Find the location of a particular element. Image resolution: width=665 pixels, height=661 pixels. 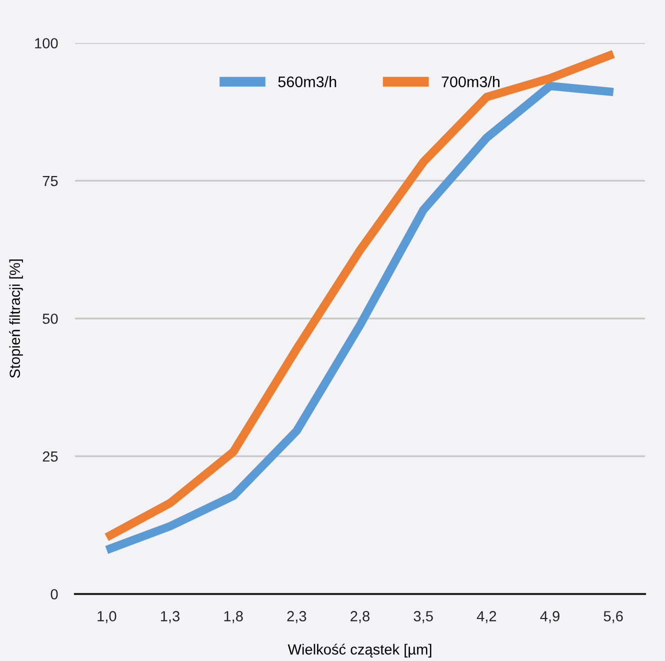

x-tick-label: 2,3 is located at coordinates (296, 617).